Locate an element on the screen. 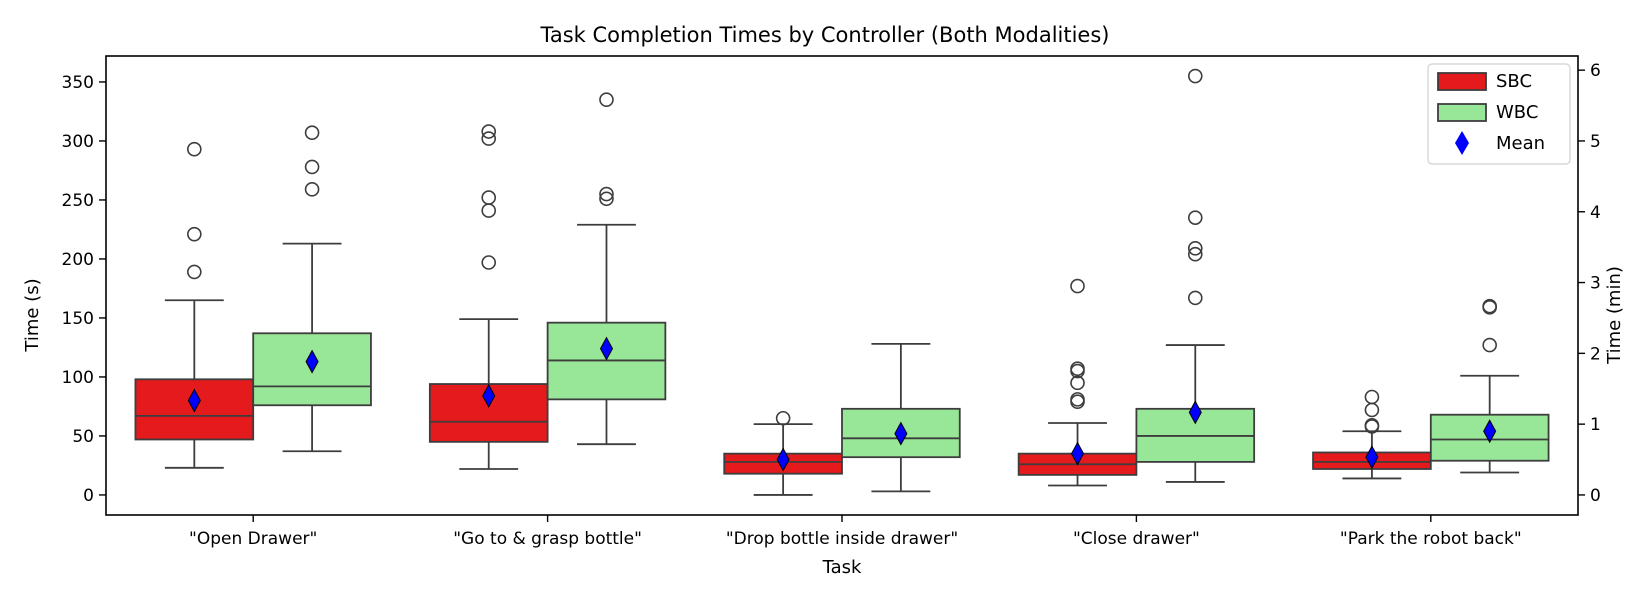  x-tick-label: "Go to & grasp bottle" is located at coordinates (547, 539).